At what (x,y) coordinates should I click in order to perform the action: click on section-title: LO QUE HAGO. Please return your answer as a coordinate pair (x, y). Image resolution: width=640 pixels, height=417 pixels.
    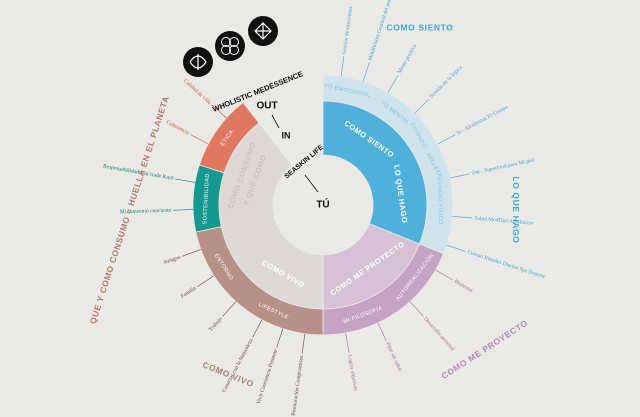
    Looking at the image, I should click on (516, 209).